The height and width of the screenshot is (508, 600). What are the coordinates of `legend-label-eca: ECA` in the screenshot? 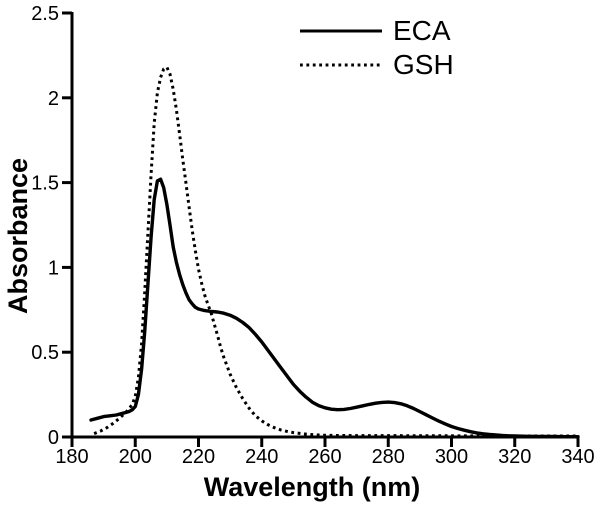 It's located at (422, 30).